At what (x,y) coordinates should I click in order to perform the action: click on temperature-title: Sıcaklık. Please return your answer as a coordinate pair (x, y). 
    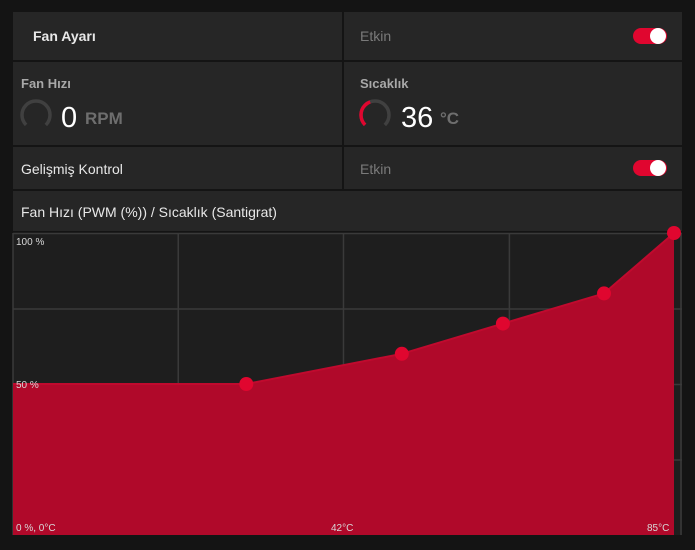
    Looking at the image, I should click on (384, 83).